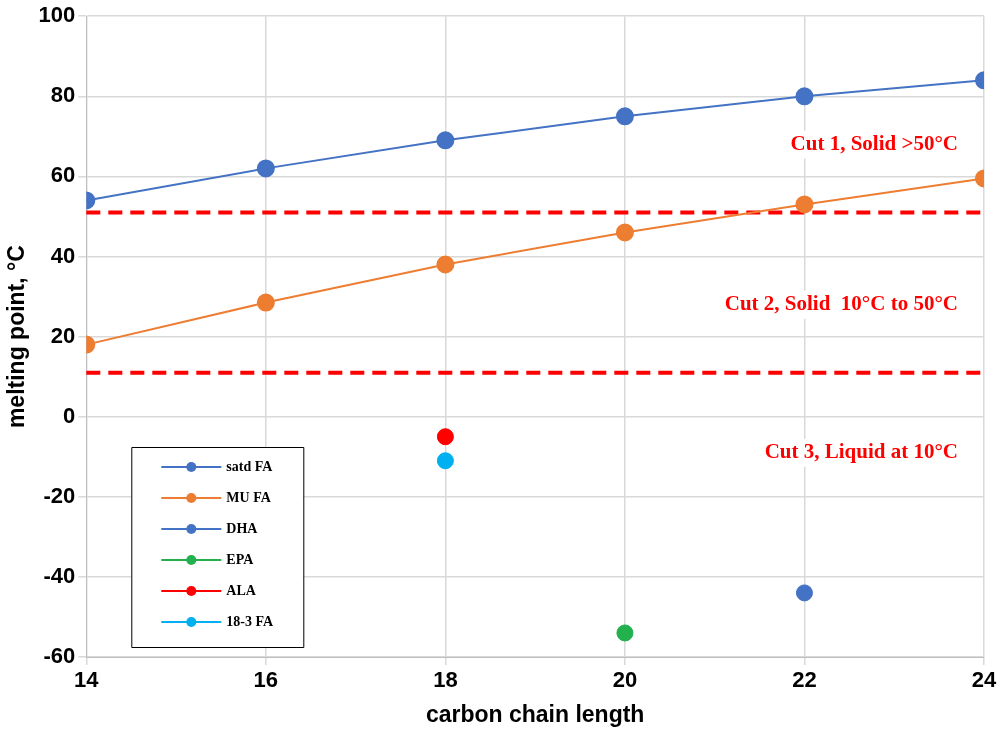  What do you see at coordinates (69, 415) in the screenshot?
I see `y-tick-label: 0` at bounding box center [69, 415].